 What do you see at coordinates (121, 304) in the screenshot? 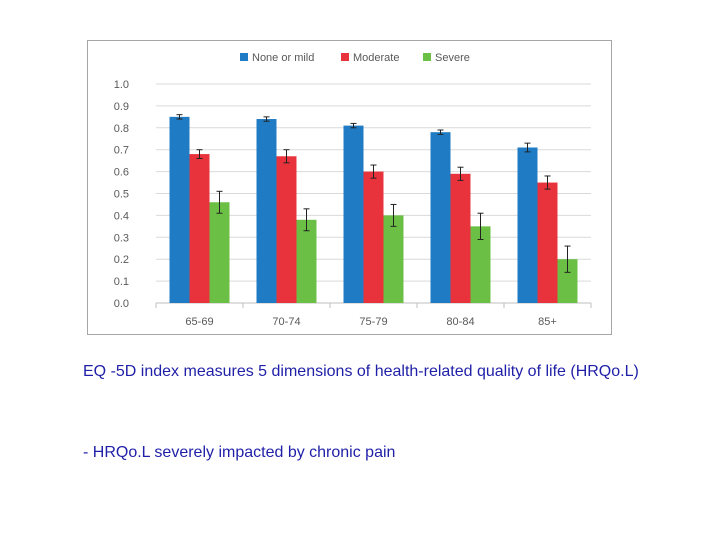
I see `y-tick-label: 0.0` at bounding box center [121, 304].